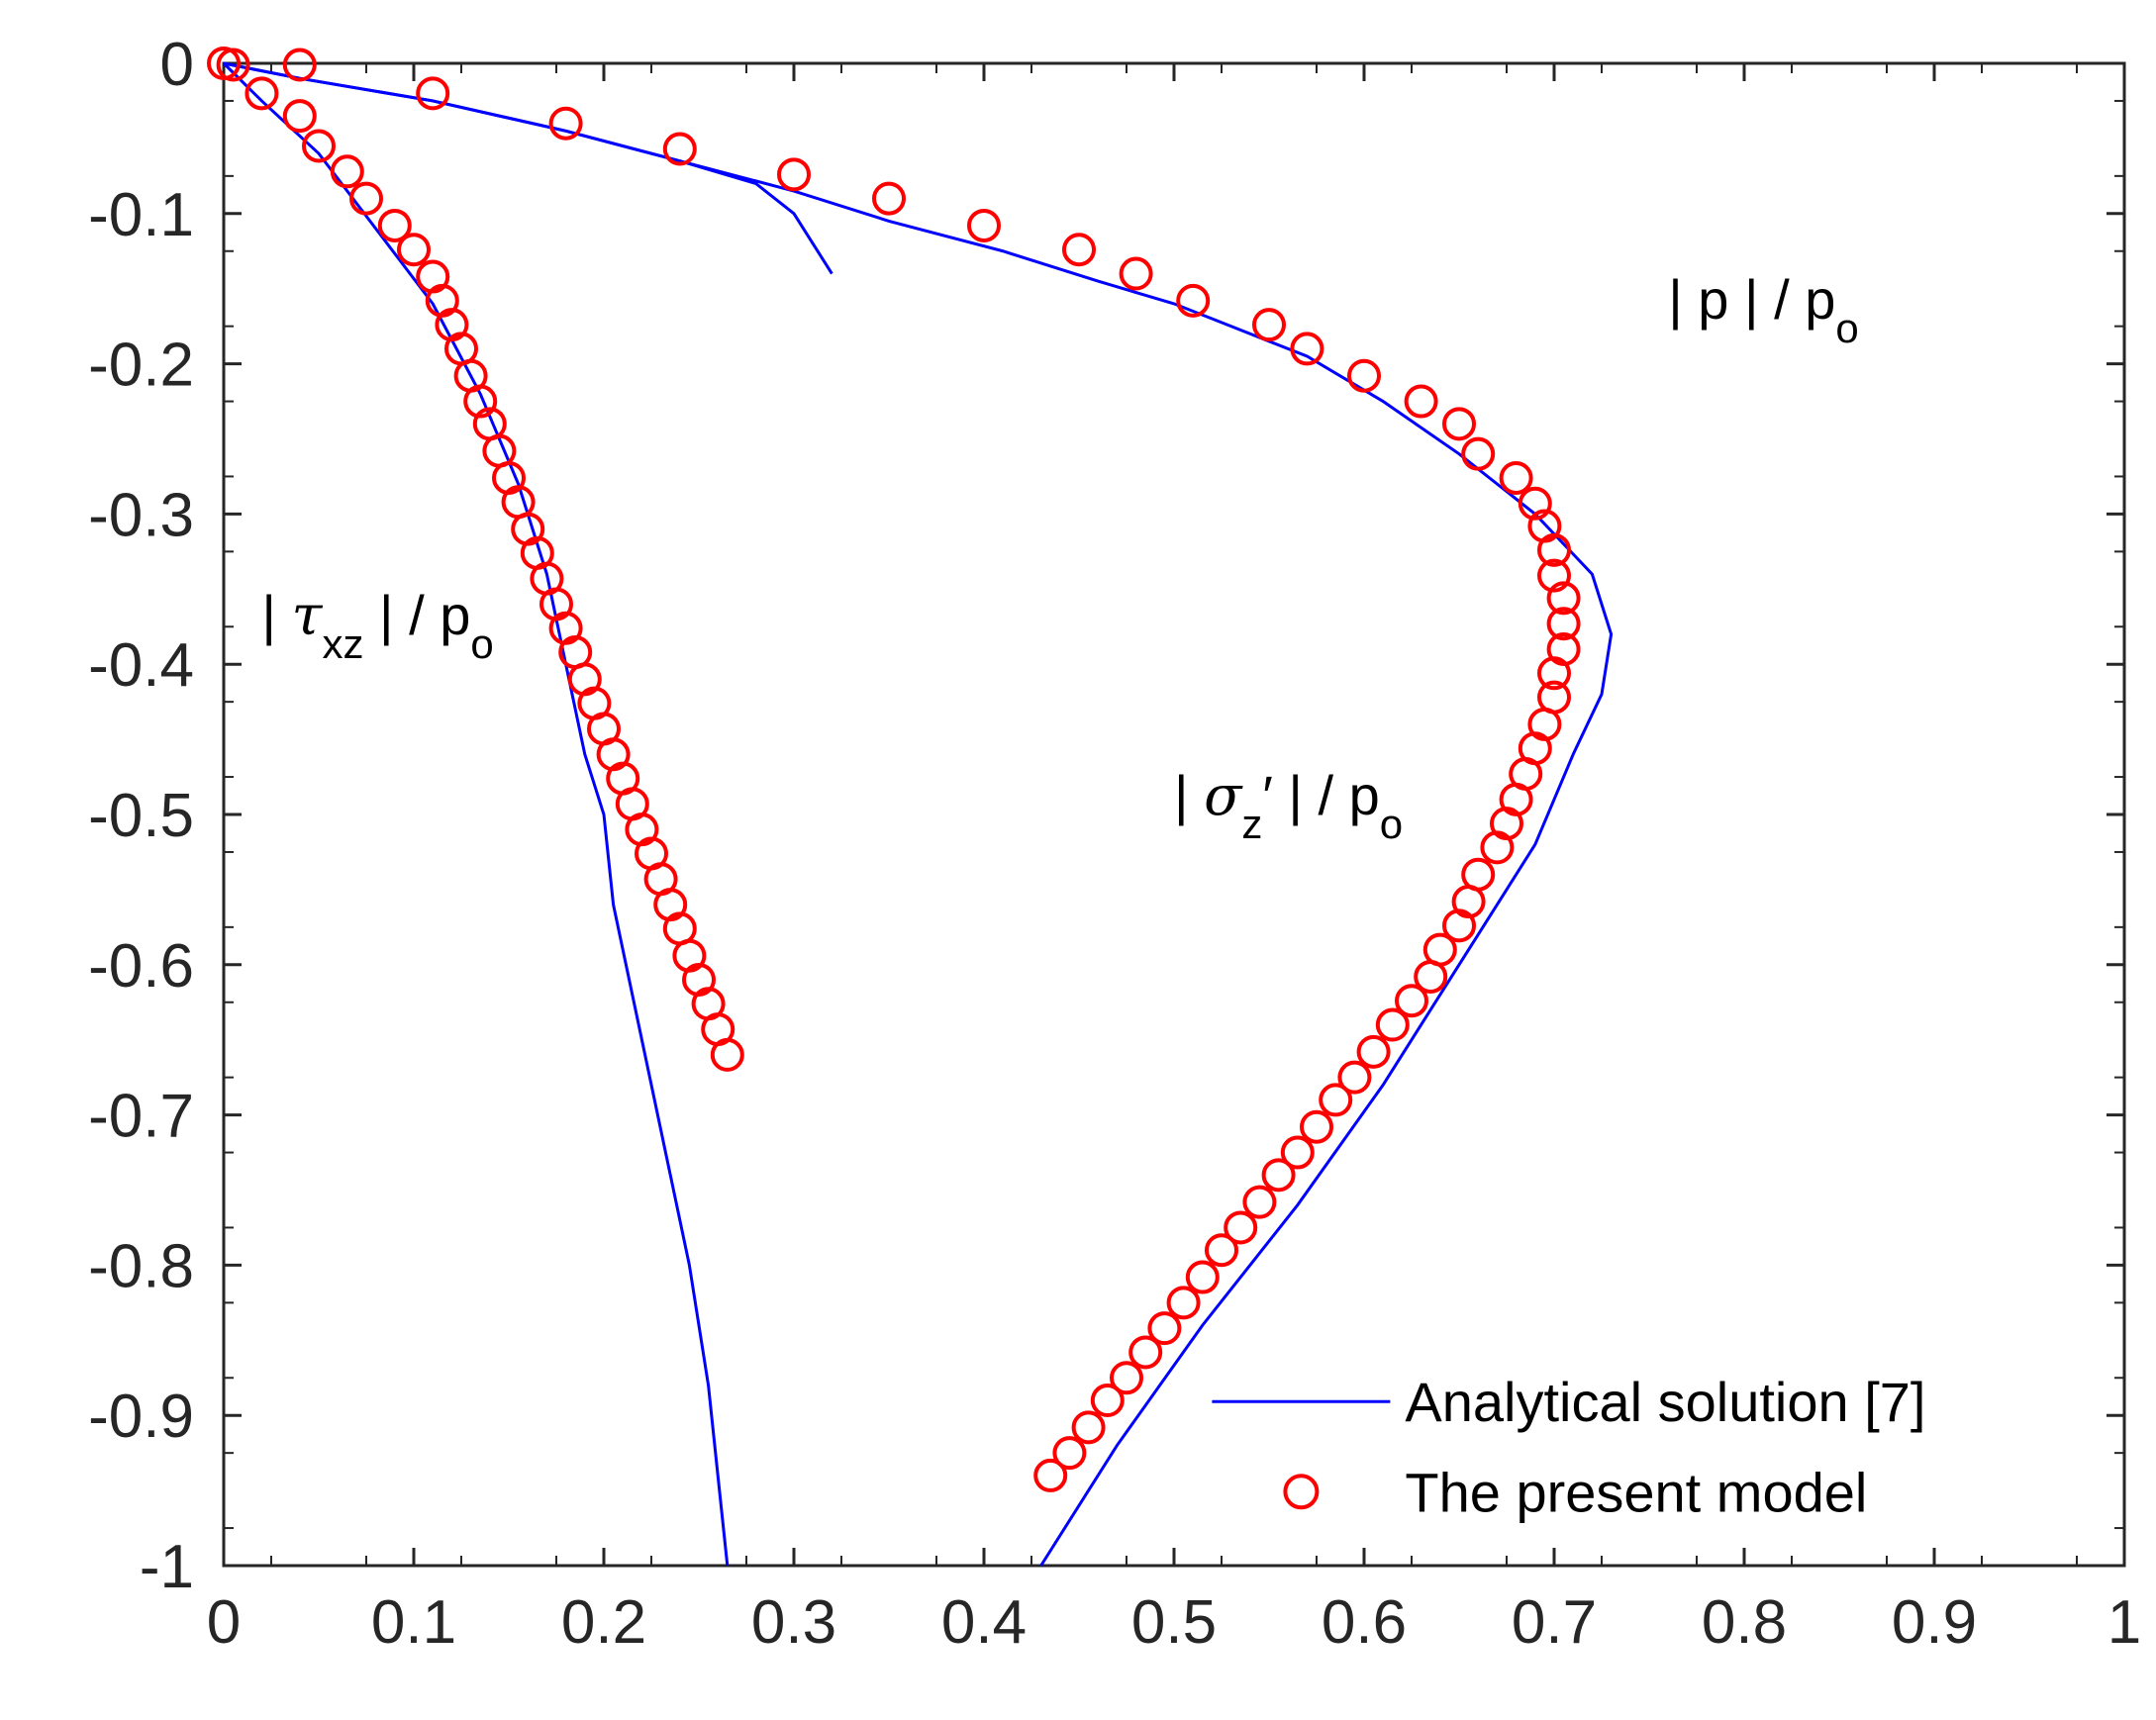 The height and width of the screenshot is (1720, 2156). Describe the element at coordinates (342, 643) in the screenshot. I see `curve-label-tau-sub: xz` at that location.